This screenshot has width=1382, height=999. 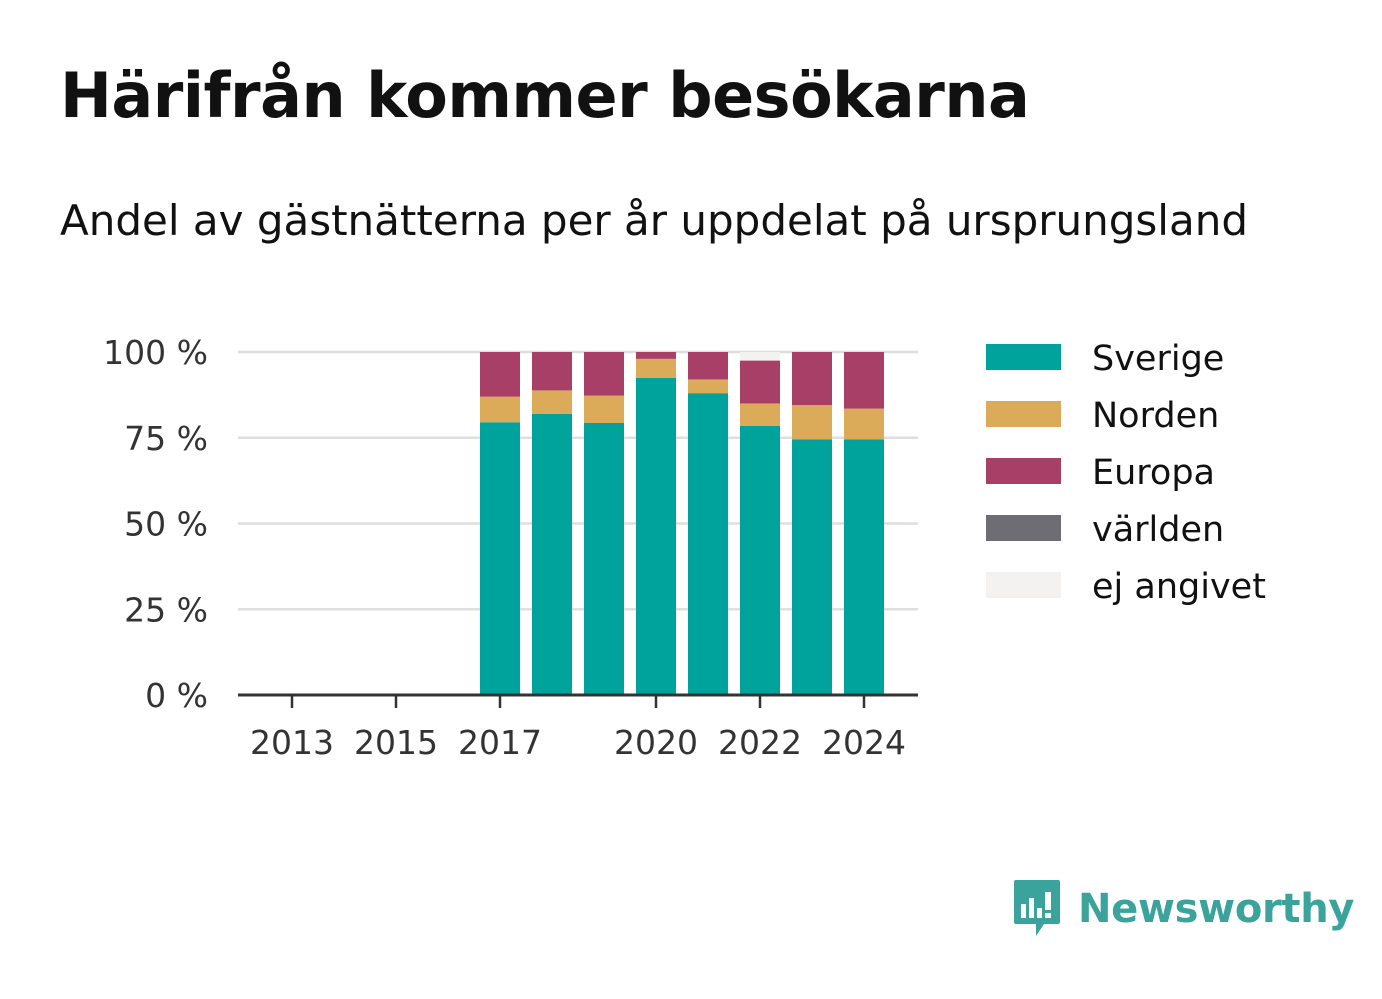 What do you see at coordinates (166, 524) in the screenshot?
I see `y-tick-label: 50 %` at bounding box center [166, 524].